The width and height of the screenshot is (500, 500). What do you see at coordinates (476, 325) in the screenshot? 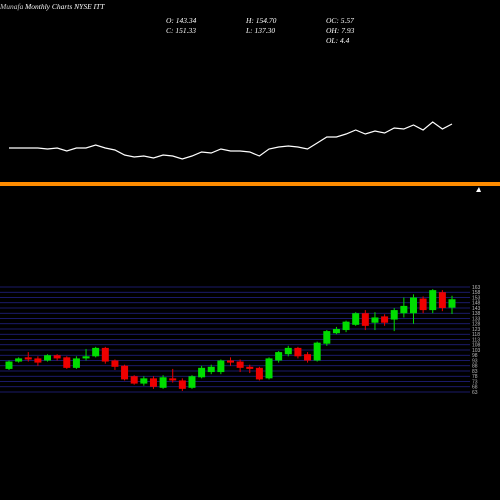
I see `y-tick-label: 128` at bounding box center [476, 325].